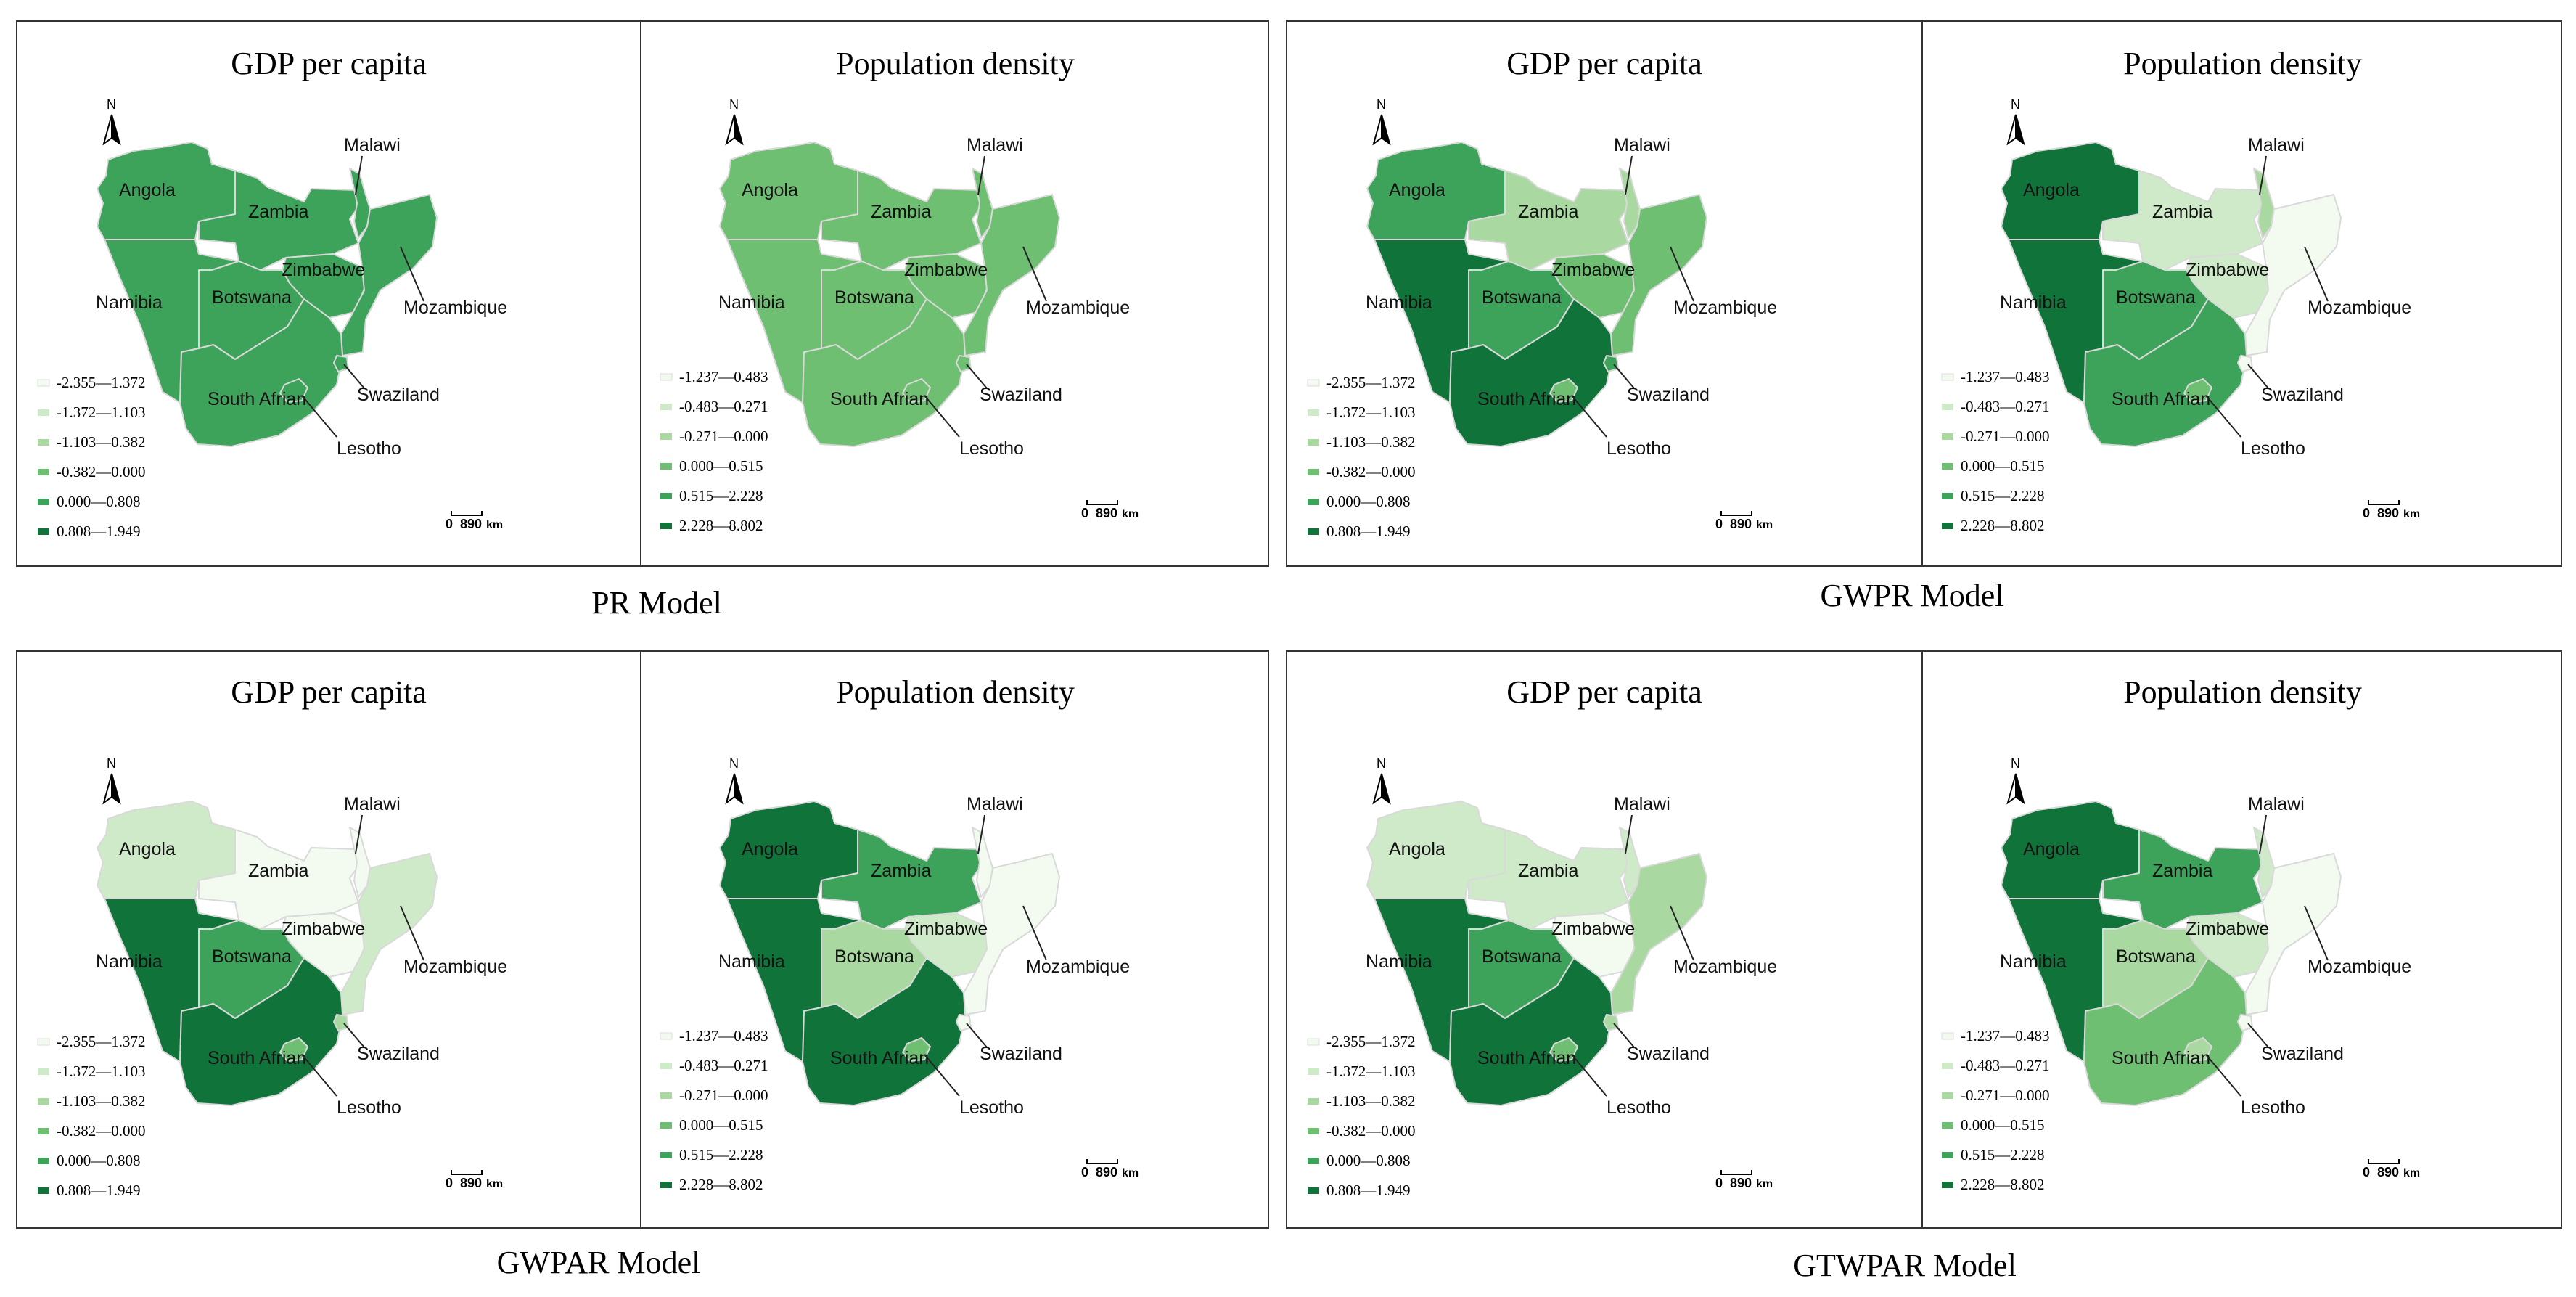  I want to click on legend-label: -1.103—0.382, so click(101, 1101).